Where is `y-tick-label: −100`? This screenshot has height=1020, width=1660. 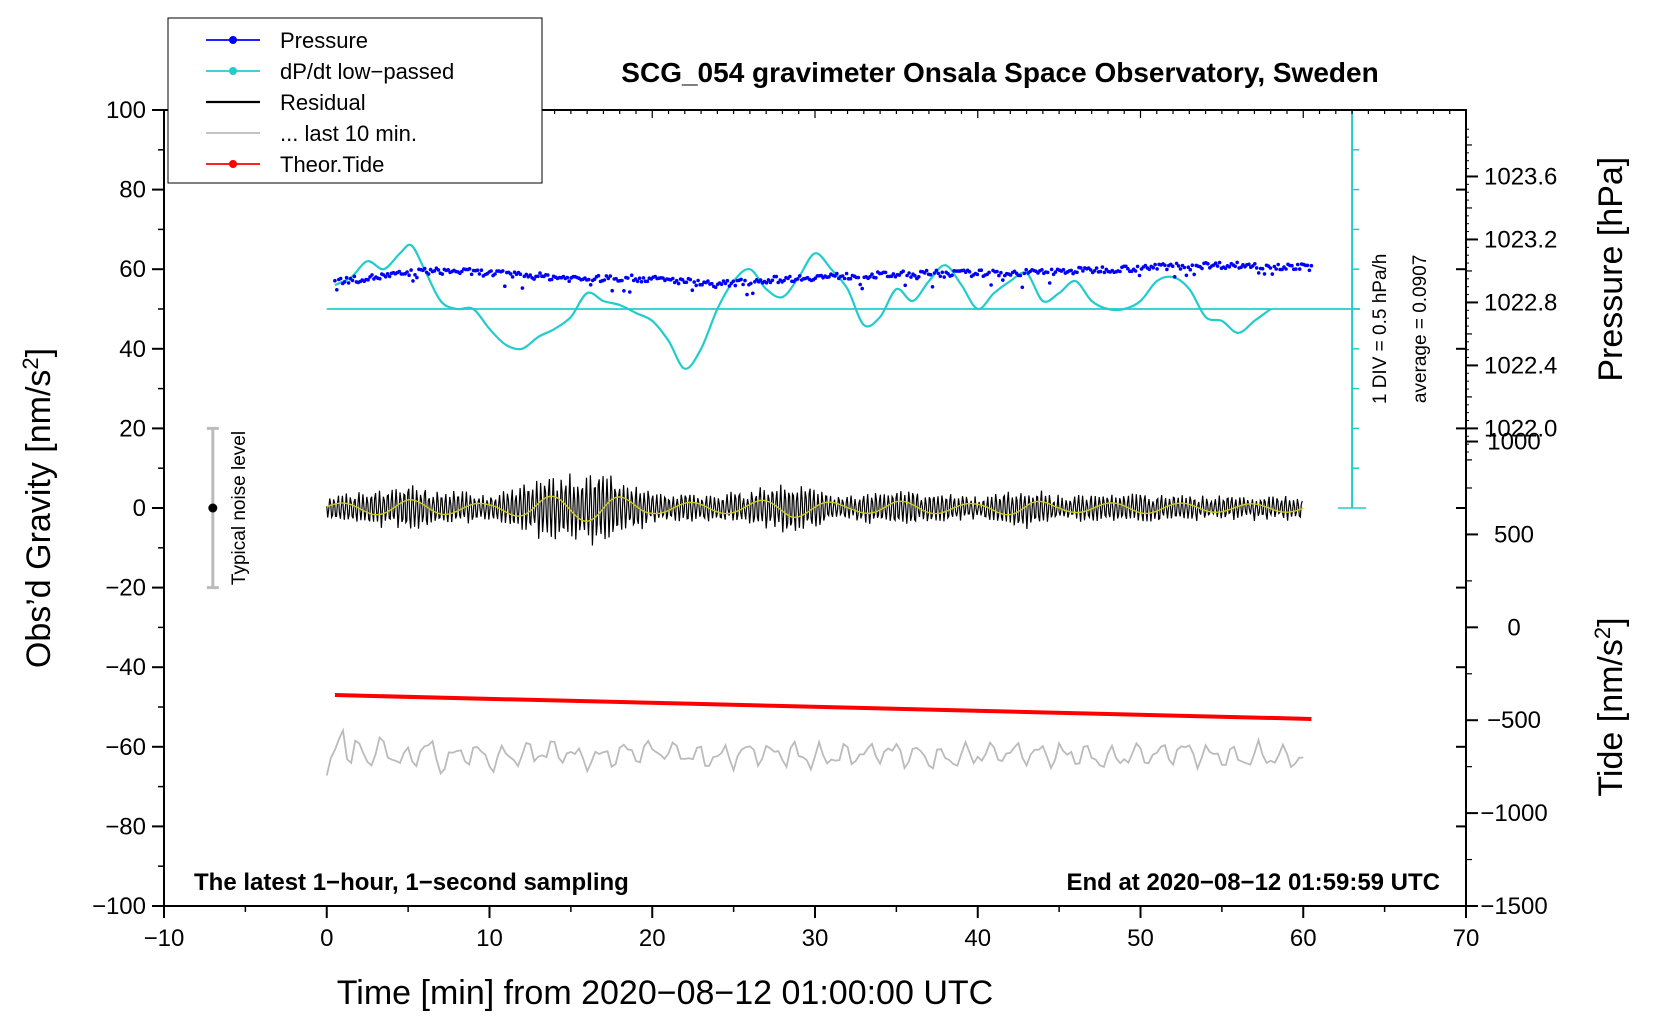
y-tick-label: −100 is located at coordinates (119, 906).